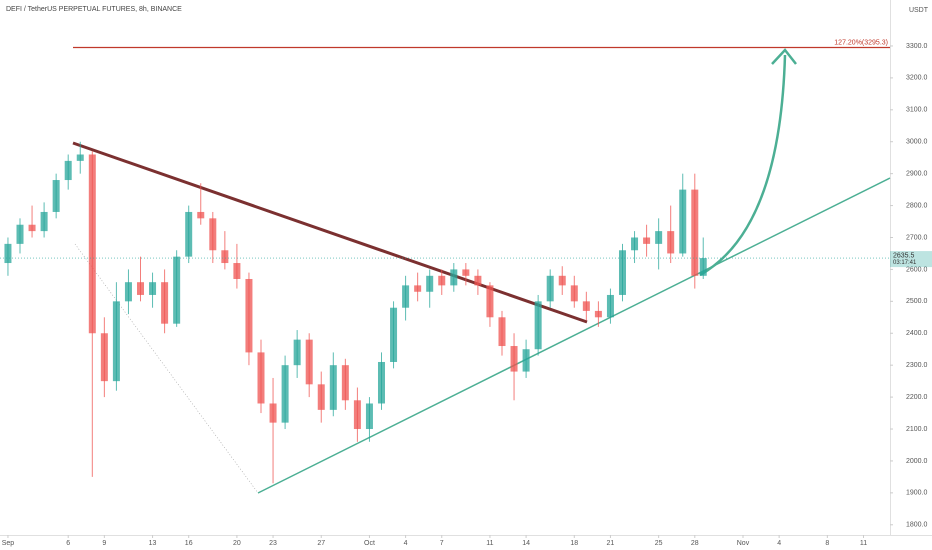  Describe the element at coordinates (574, 543) in the screenshot. I see `x-tick-label: 18` at that location.